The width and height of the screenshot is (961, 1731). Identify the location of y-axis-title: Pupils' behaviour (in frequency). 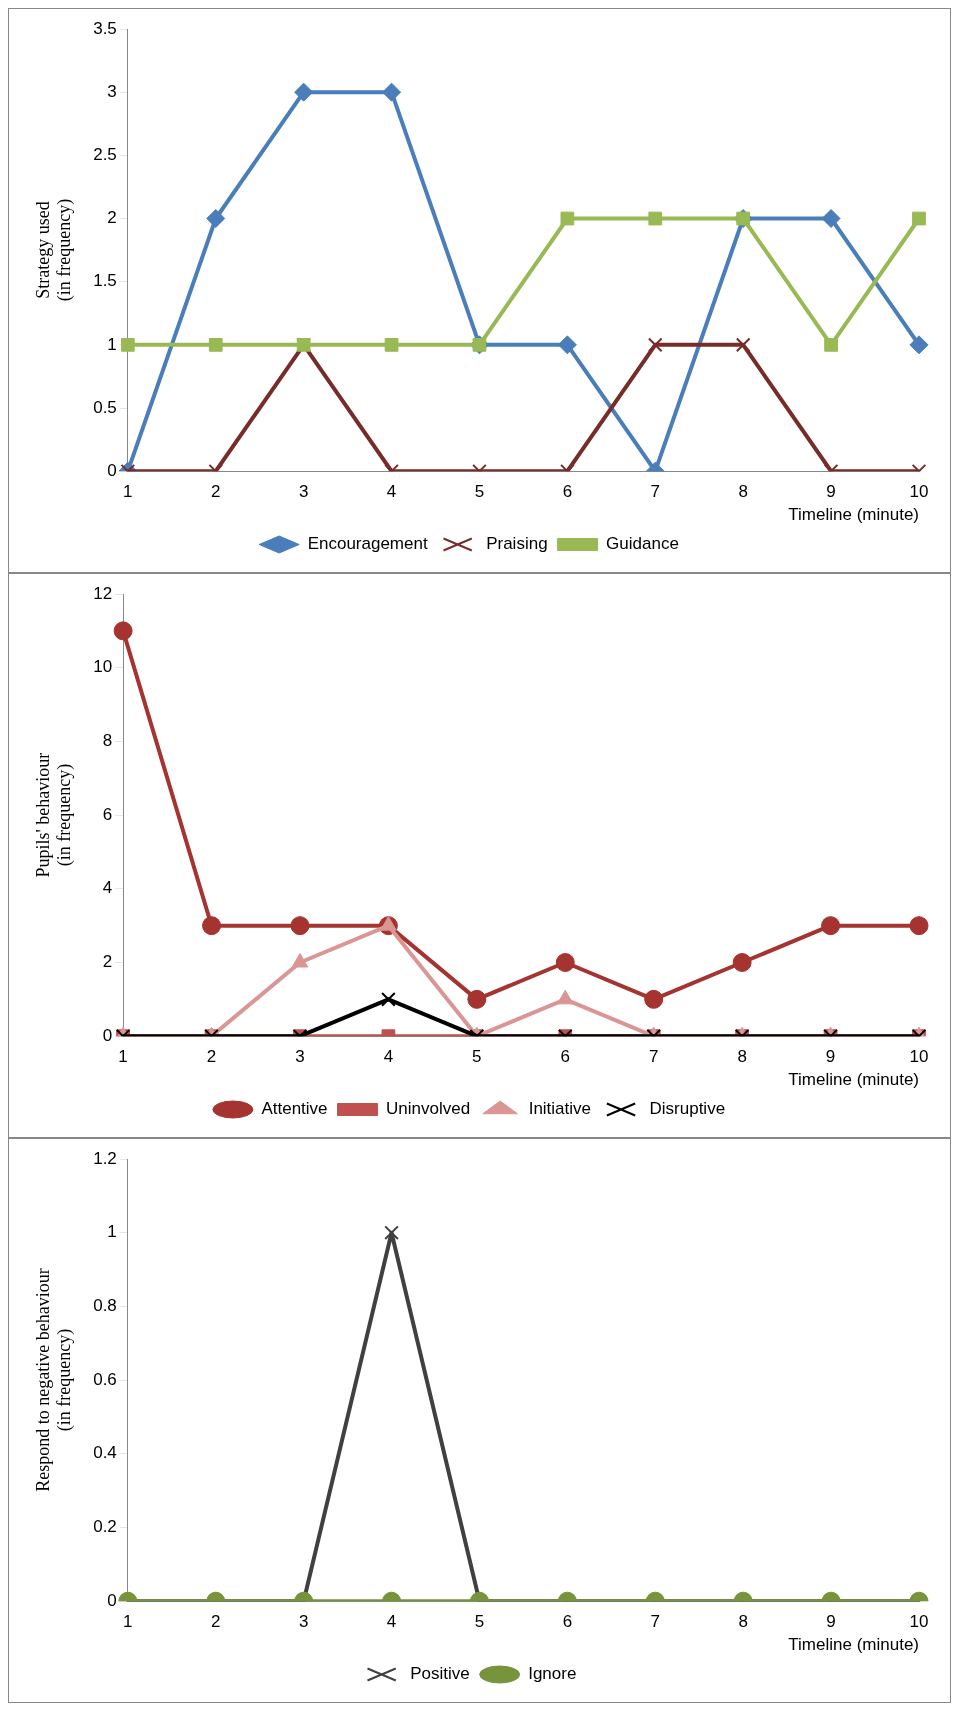
(54, 815).